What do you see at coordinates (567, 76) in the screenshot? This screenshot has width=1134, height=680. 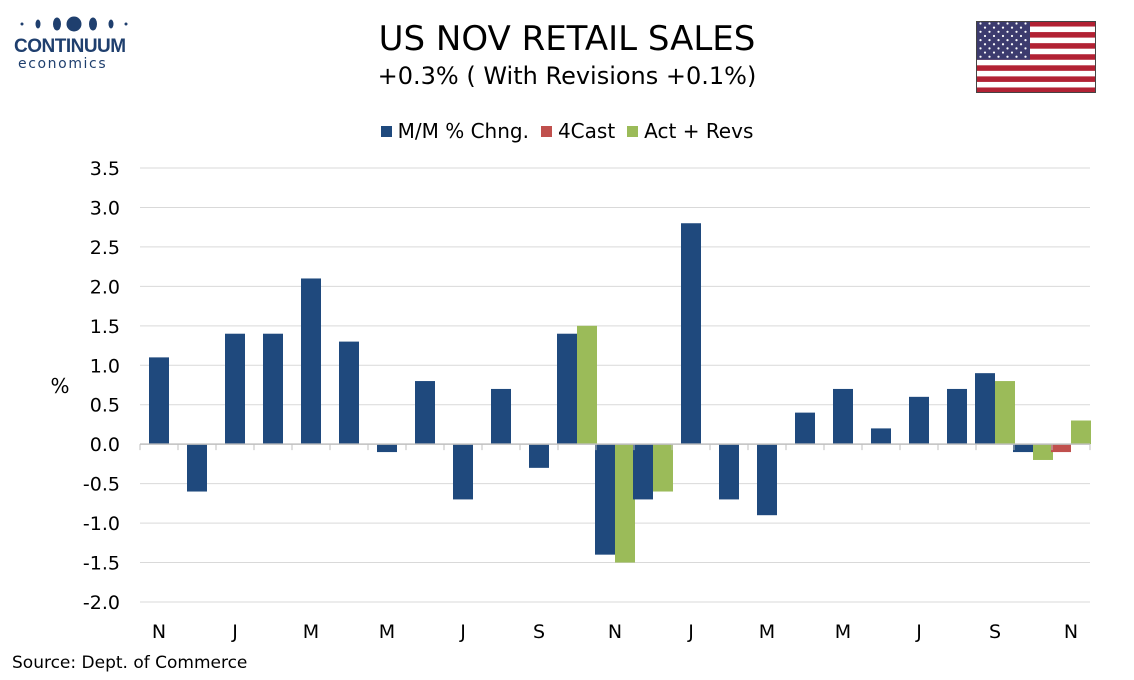 I see `chart-subtitle: +0.3% ( With Revisions +0.1%)` at bounding box center [567, 76].